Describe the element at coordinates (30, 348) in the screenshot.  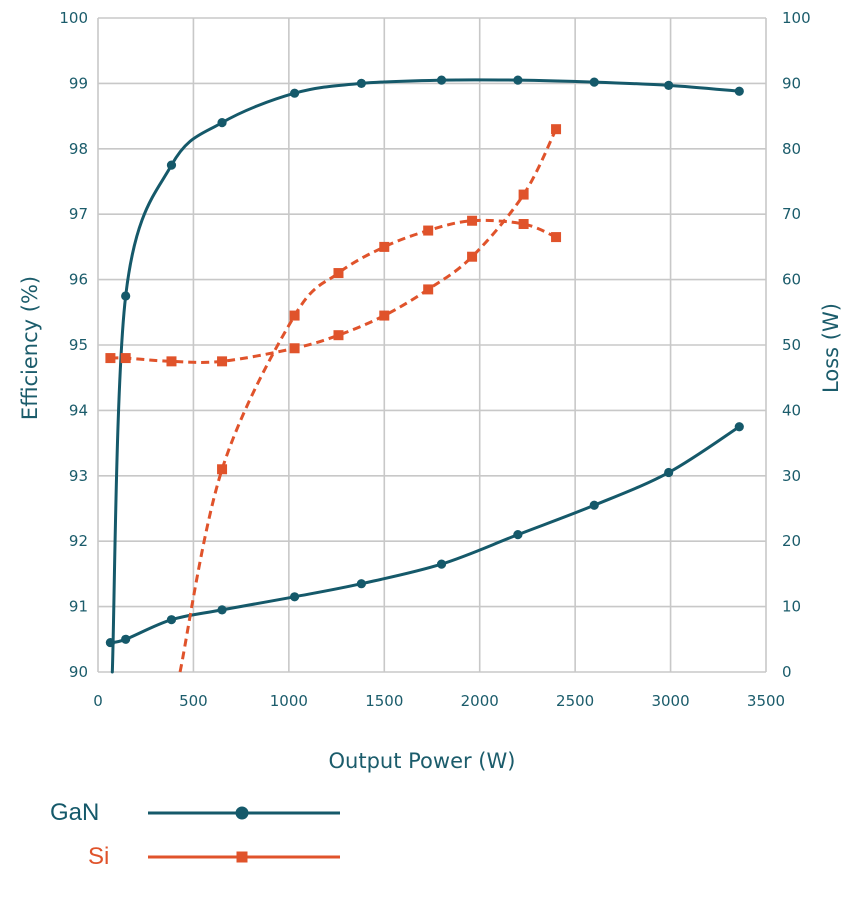
I see `y-axis-left-label: Efficiency (%)` at that location.